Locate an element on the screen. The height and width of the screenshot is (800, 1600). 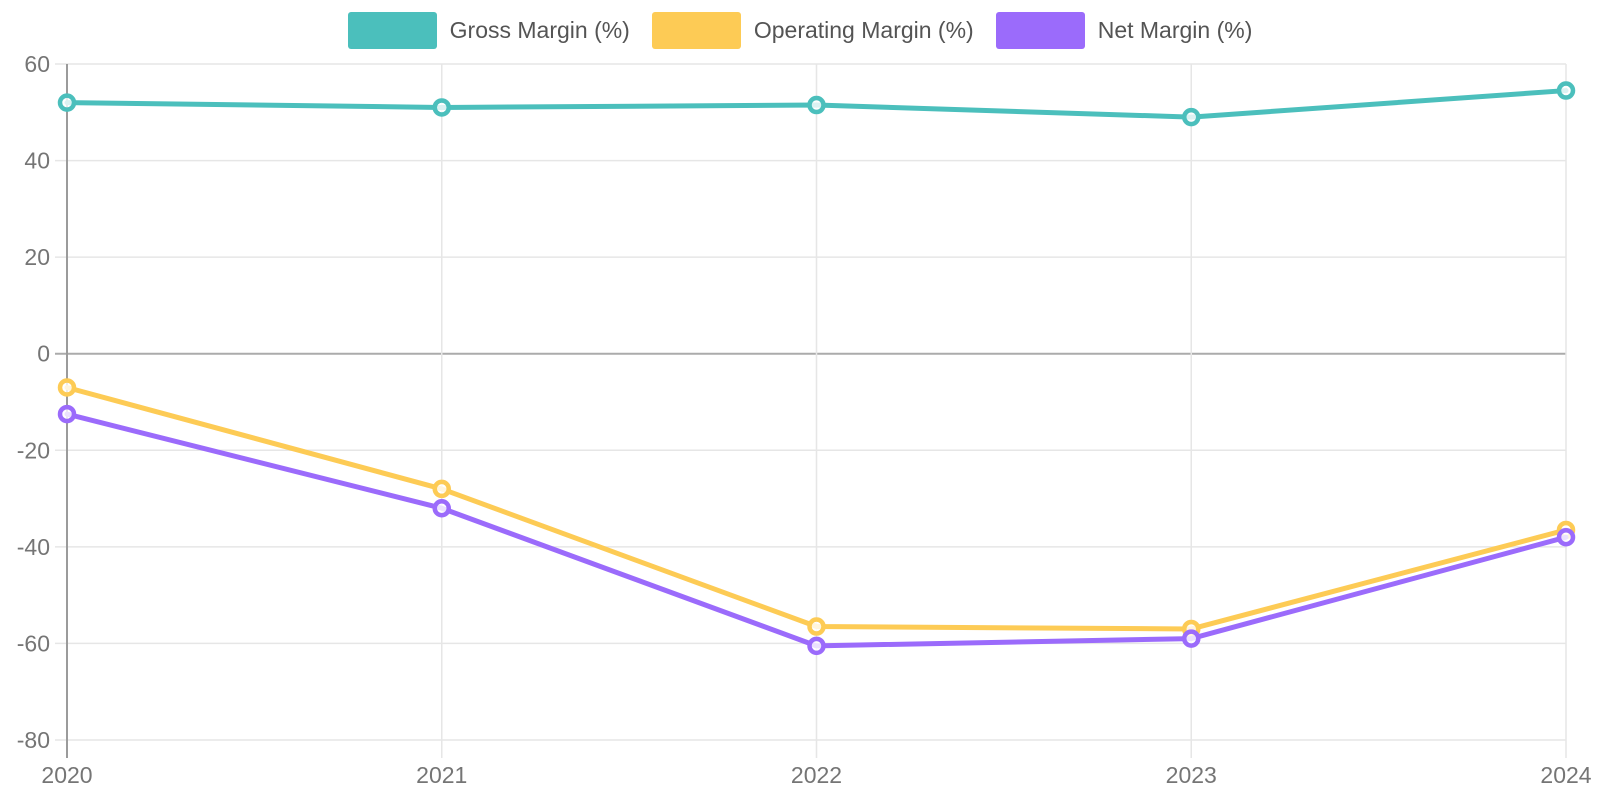
legend-item-operating-margin: Operating Margin (%) is located at coordinates (812, 30).